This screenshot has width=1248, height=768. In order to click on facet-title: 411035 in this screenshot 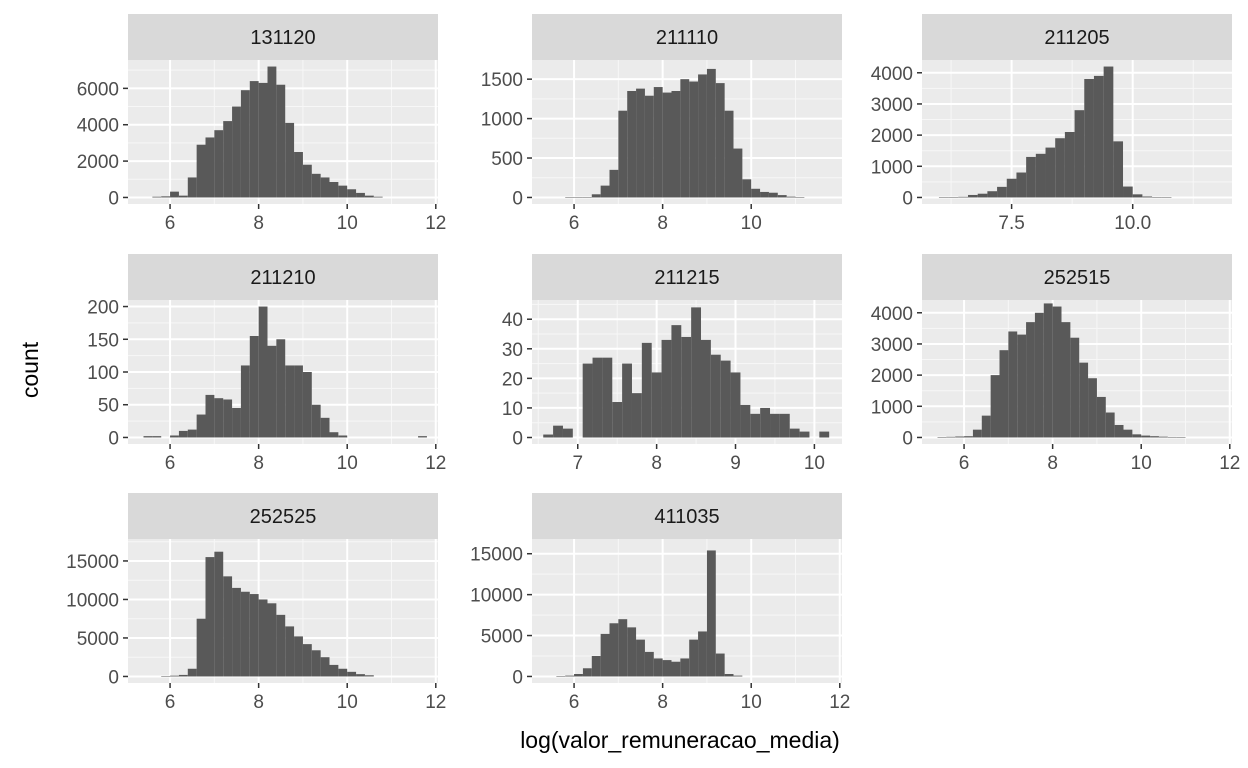, I will do `click(686, 517)`.